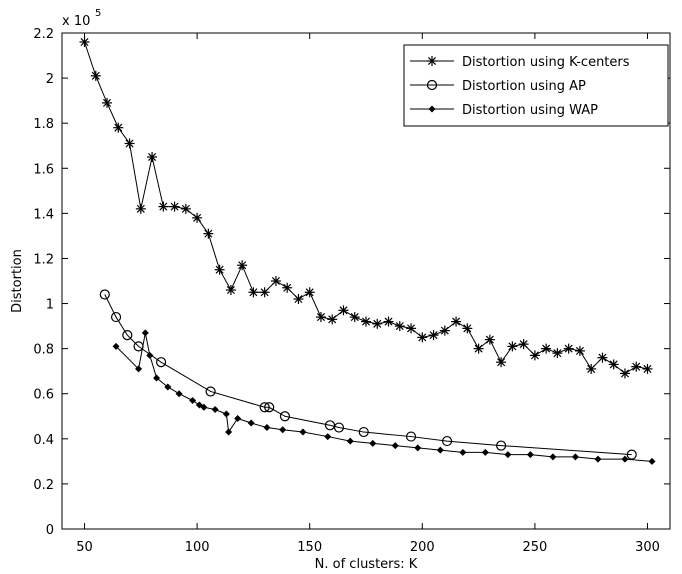 Image resolution: width=682 pixels, height=574 pixels. Describe the element at coordinates (17, 281) in the screenshot. I see `y-axis-label: Distortion` at that location.